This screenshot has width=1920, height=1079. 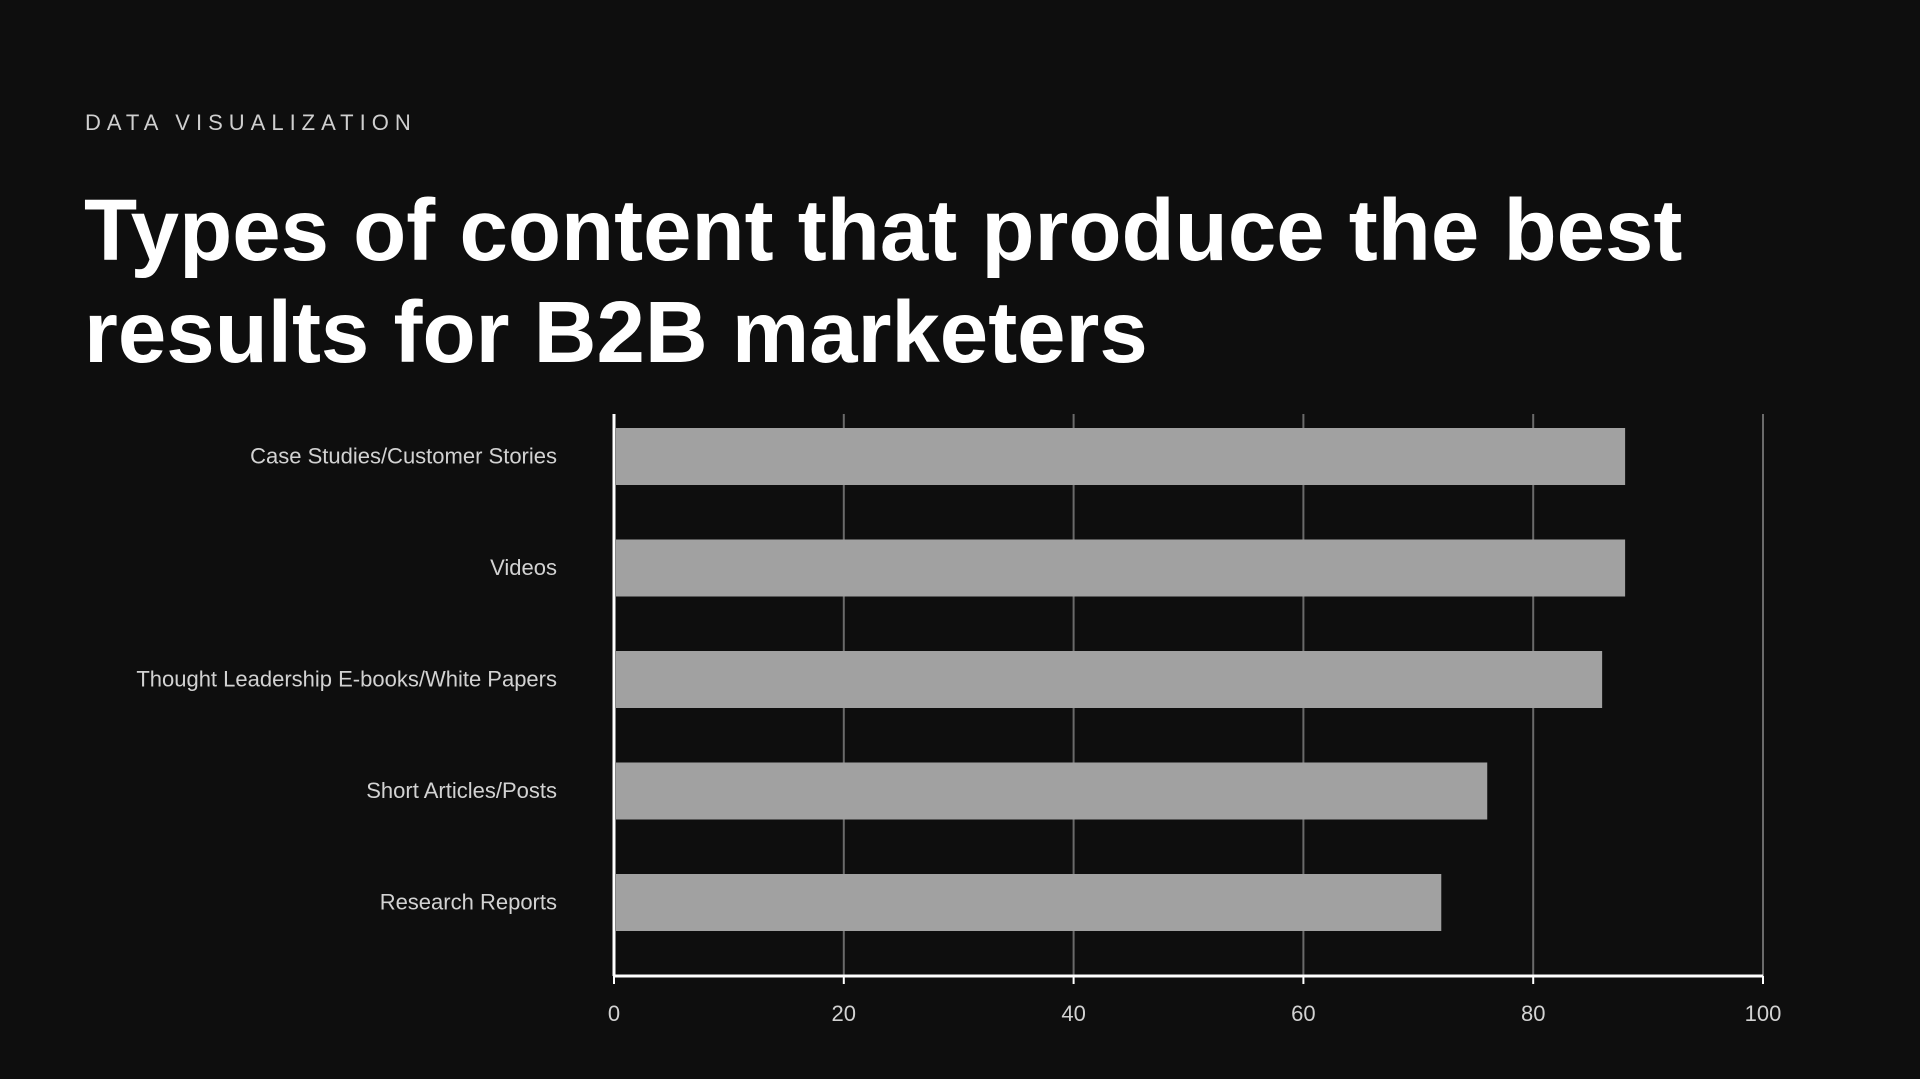 I want to click on category-label: Case Studies/Customer Stories, so click(x=403, y=456).